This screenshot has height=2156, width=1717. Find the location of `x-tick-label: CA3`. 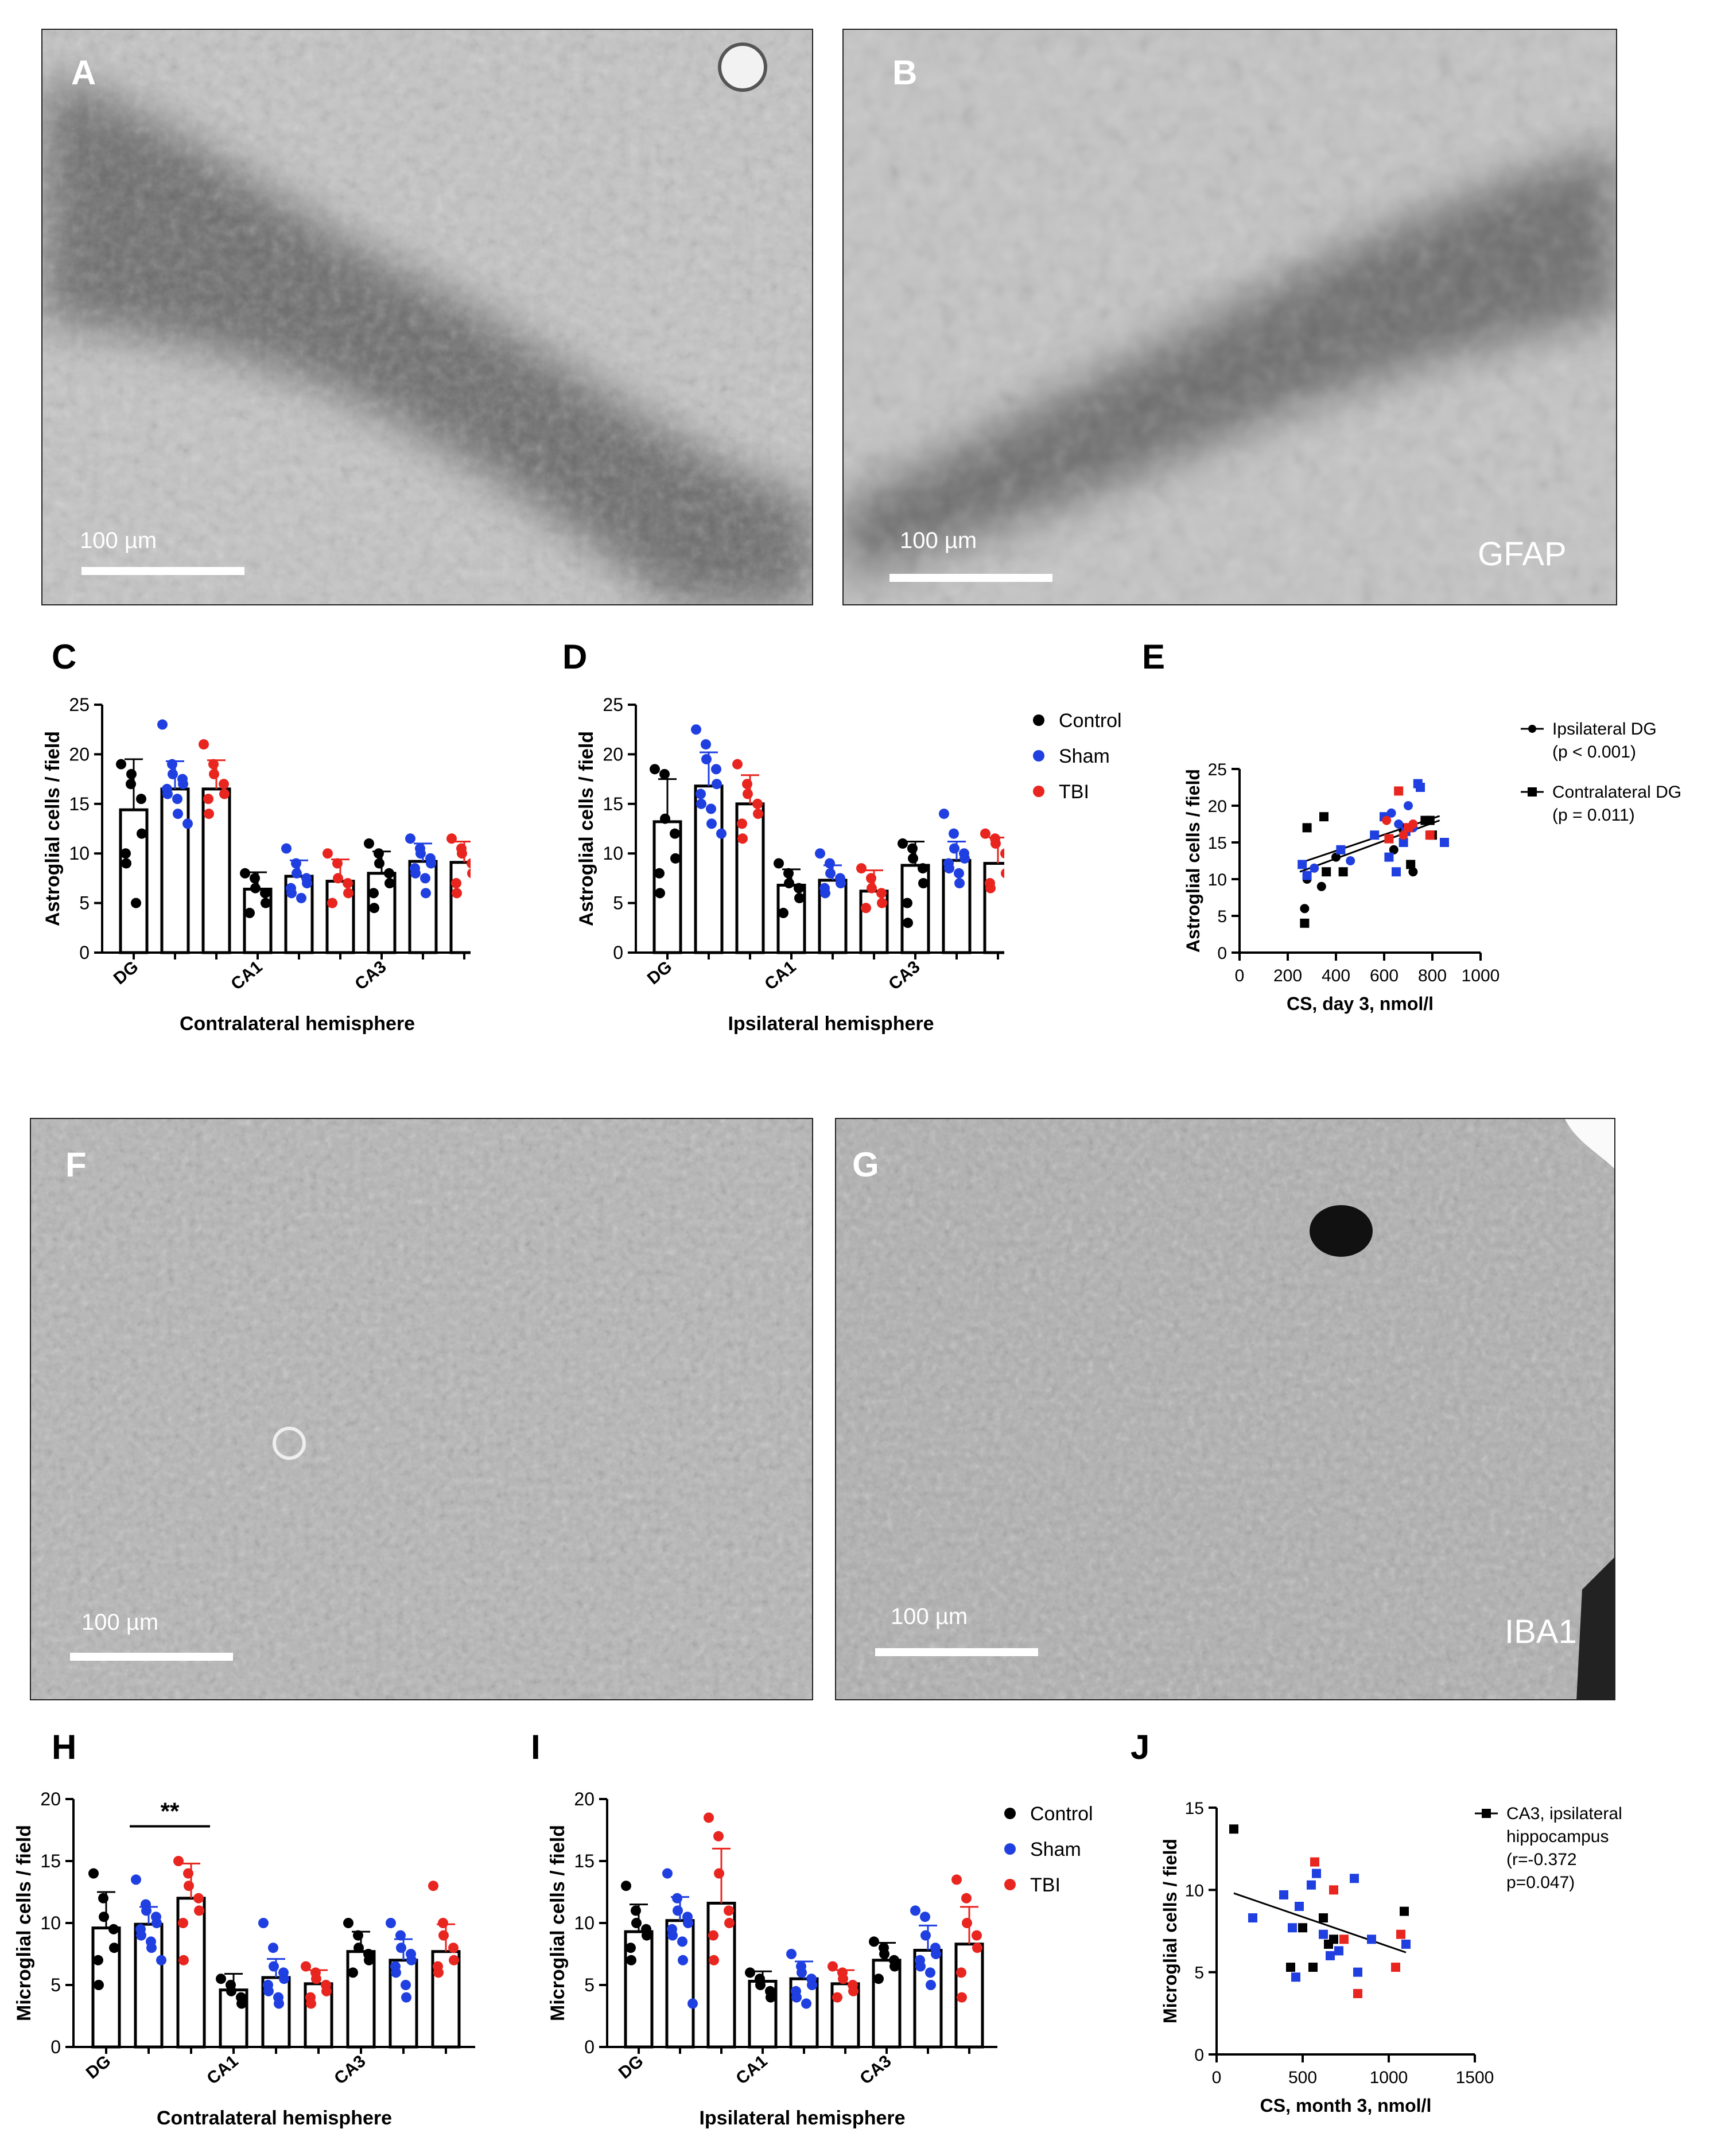

x-tick-label: CA3 is located at coordinates (370, 975).